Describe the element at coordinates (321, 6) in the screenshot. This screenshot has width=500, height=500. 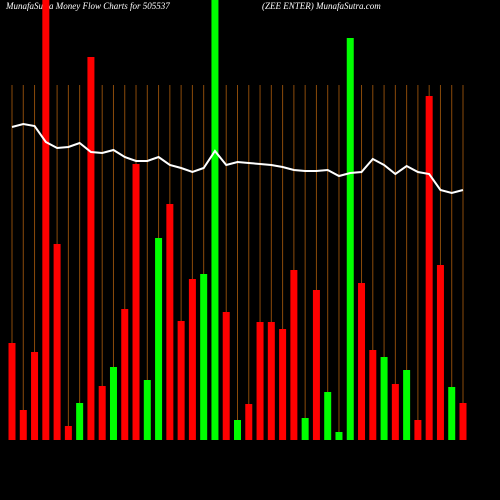
I see `chart-subtitle: (ZEE ENTER) MunafaSutra.com` at that location.